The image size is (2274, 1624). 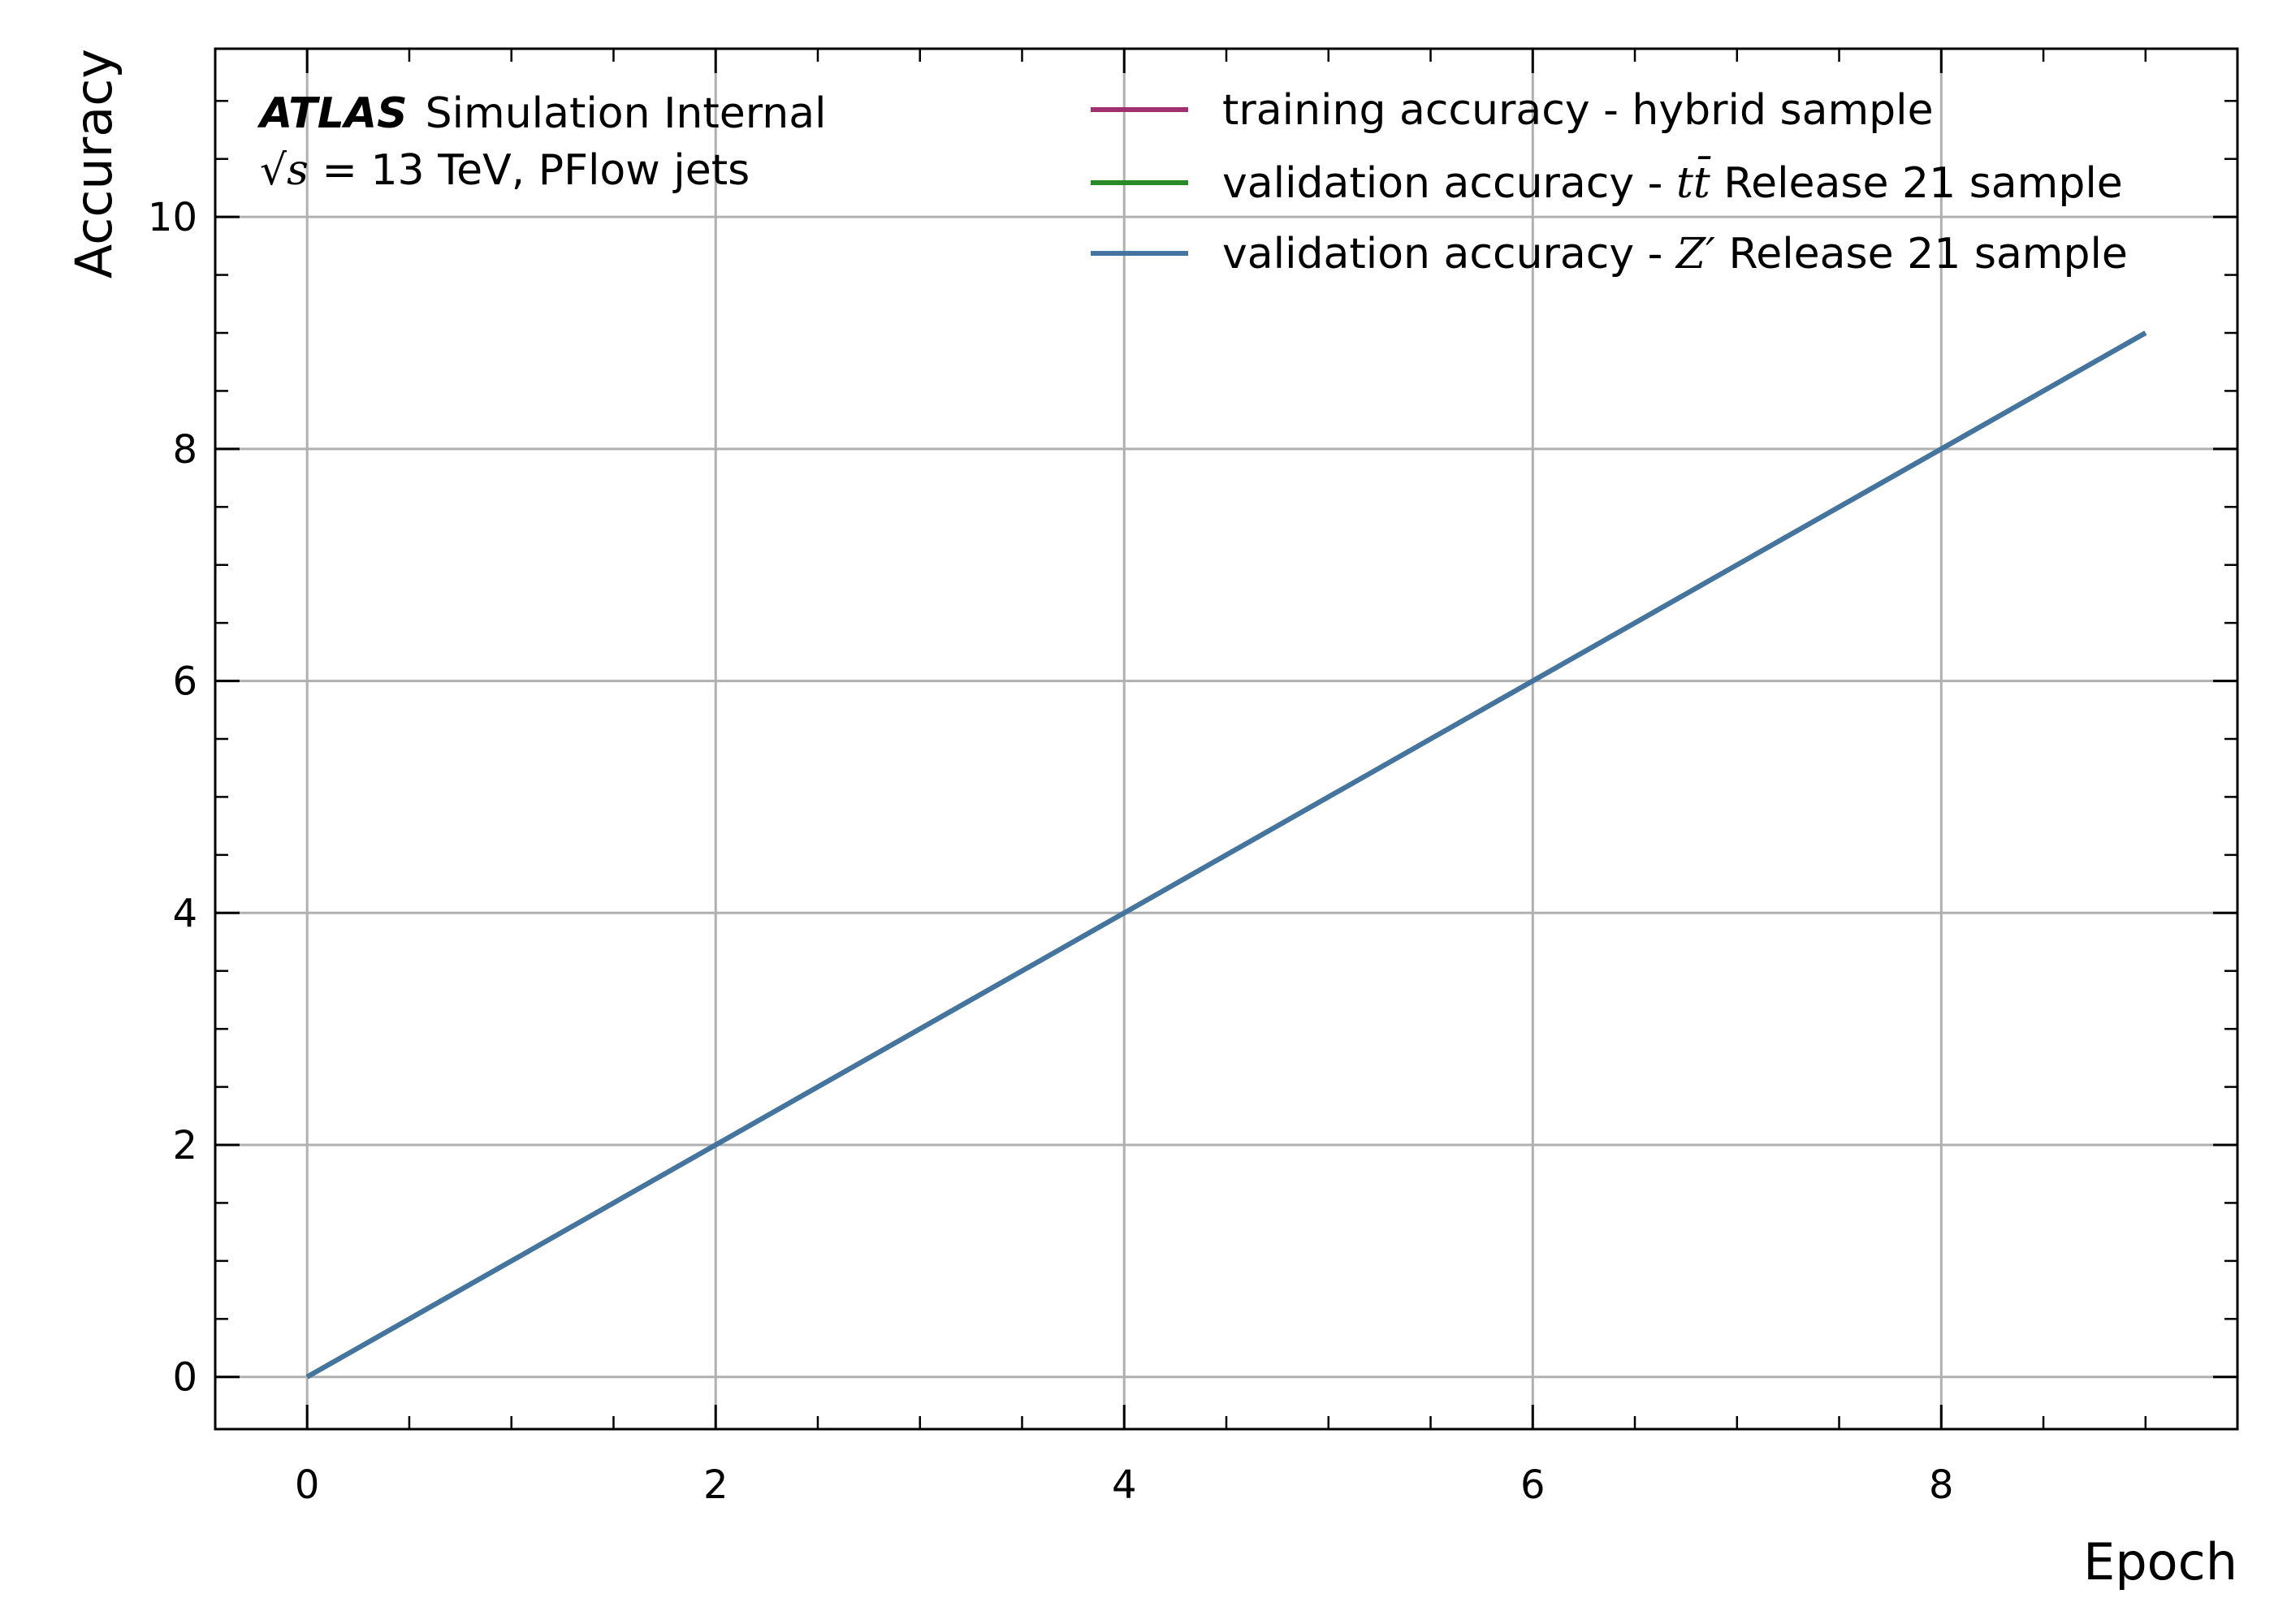 What do you see at coordinates (1695, 255) in the screenshot?
I see `legend-label-math: Z′` at bounding box center [1695, 255].